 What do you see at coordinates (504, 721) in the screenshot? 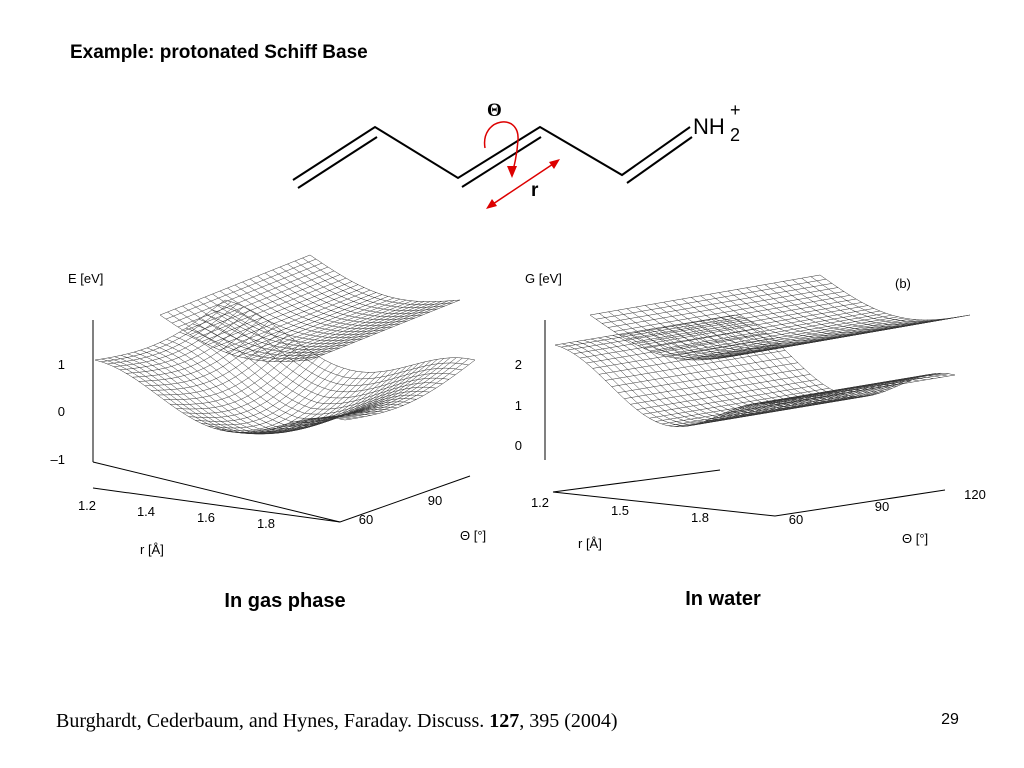
I see `citation-volume: 127` at bounding box center [504, 721].